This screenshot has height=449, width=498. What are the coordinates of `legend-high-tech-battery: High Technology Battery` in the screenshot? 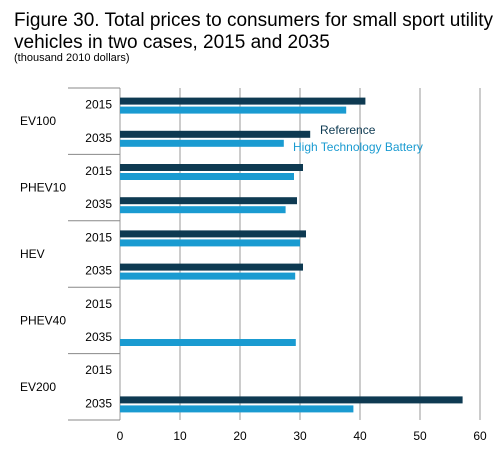 It's located at (358, 147).